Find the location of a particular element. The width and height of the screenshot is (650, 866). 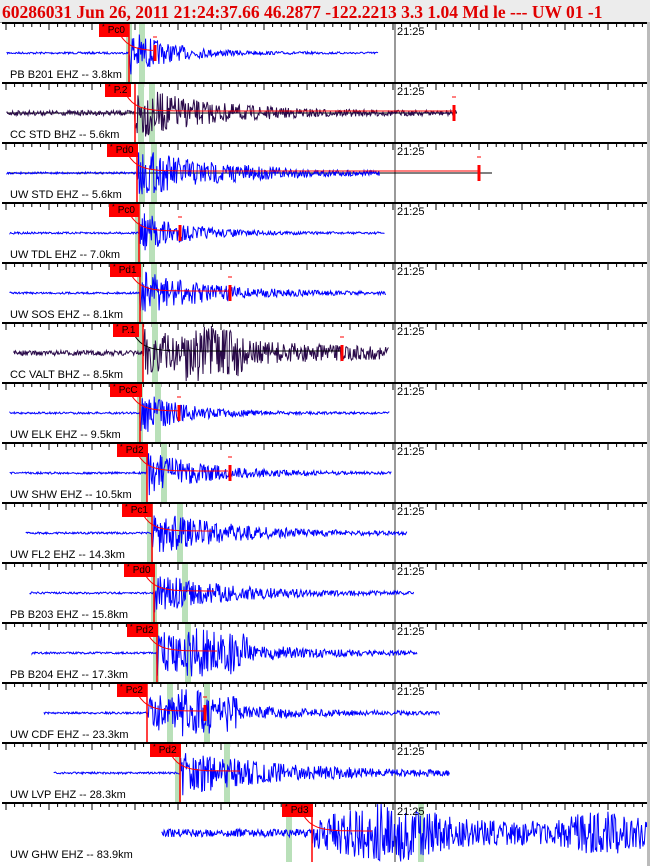

phase-pick-flag: * Pd3 is located at coordinates (297, 810).